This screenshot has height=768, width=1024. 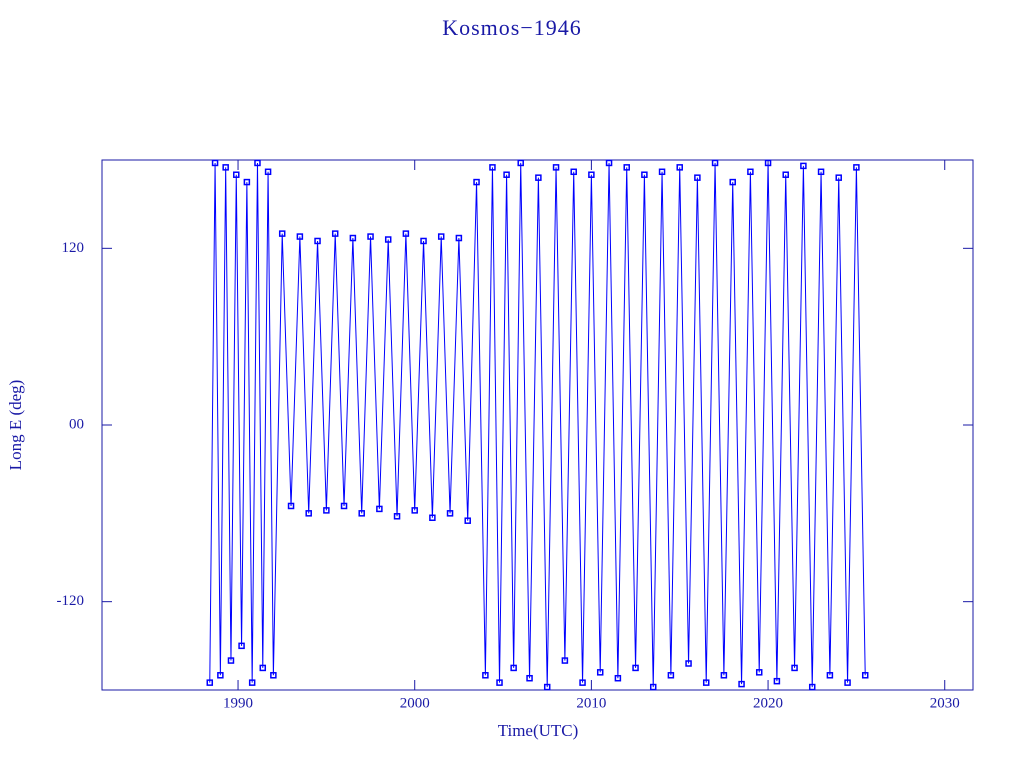 What do you see at coordinates (15, 425) in the screenshot?
I see `y-axis-label: Long E (deg)` at bounding box center [15, 425].